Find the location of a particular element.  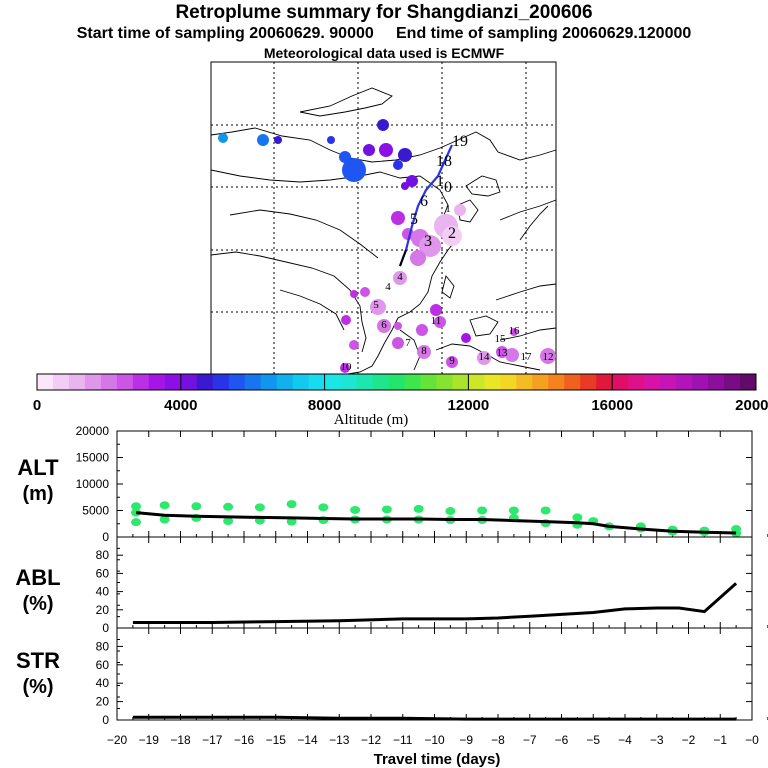

abl-panel: 80 60 40 20 0 ABL (%) is located at coordinates (391, 585).